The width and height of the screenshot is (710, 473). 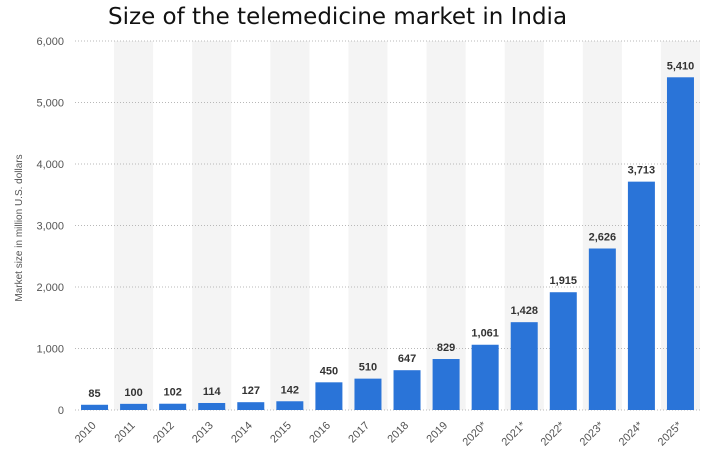 I want to click on data-label: 1,428, so click(x=524, y=311).